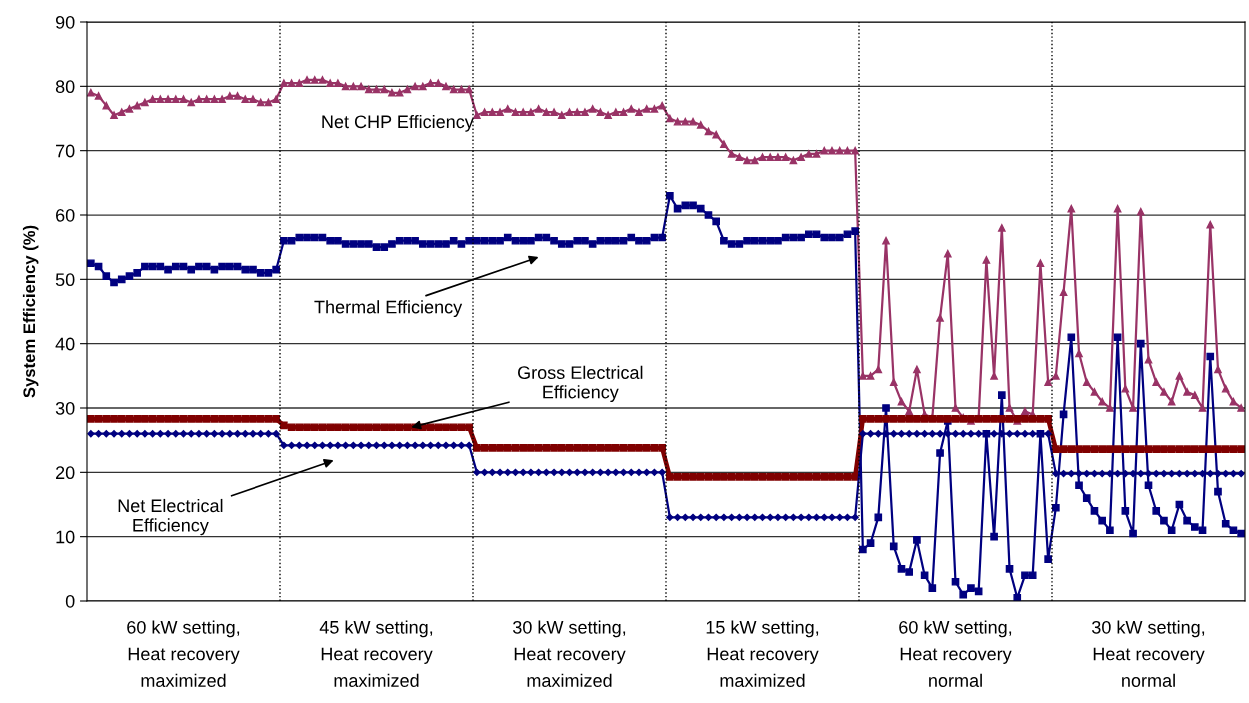 The image size is (1249, 703). Describe the element at coordinates (65, 280) in the screenshot. I see `y-tick-label: 50` at that location.